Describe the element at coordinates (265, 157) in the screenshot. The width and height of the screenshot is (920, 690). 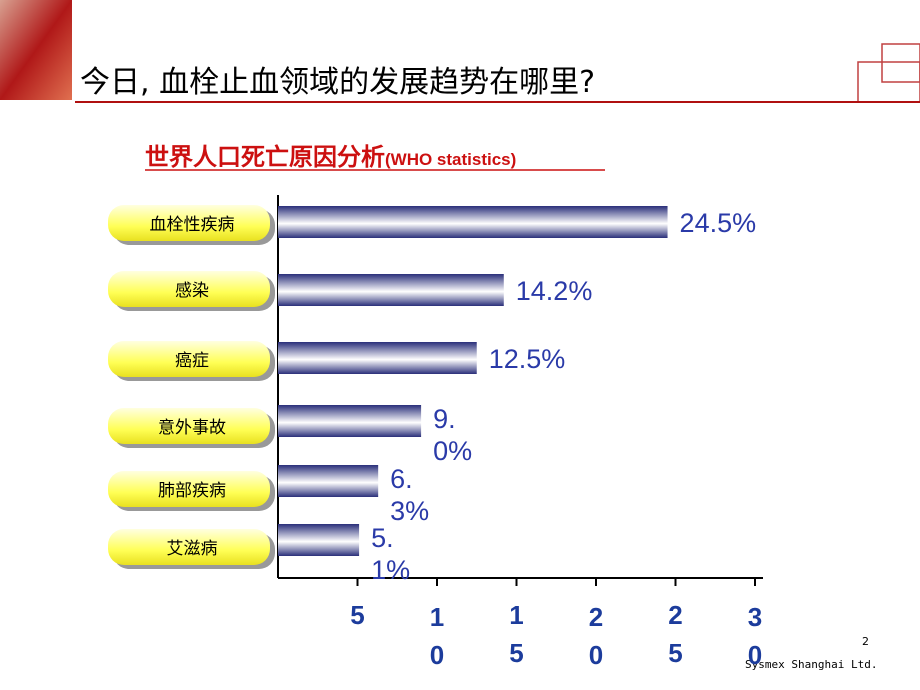
I see `chart-title-main: 世界人口死亡原因分析` at that location.